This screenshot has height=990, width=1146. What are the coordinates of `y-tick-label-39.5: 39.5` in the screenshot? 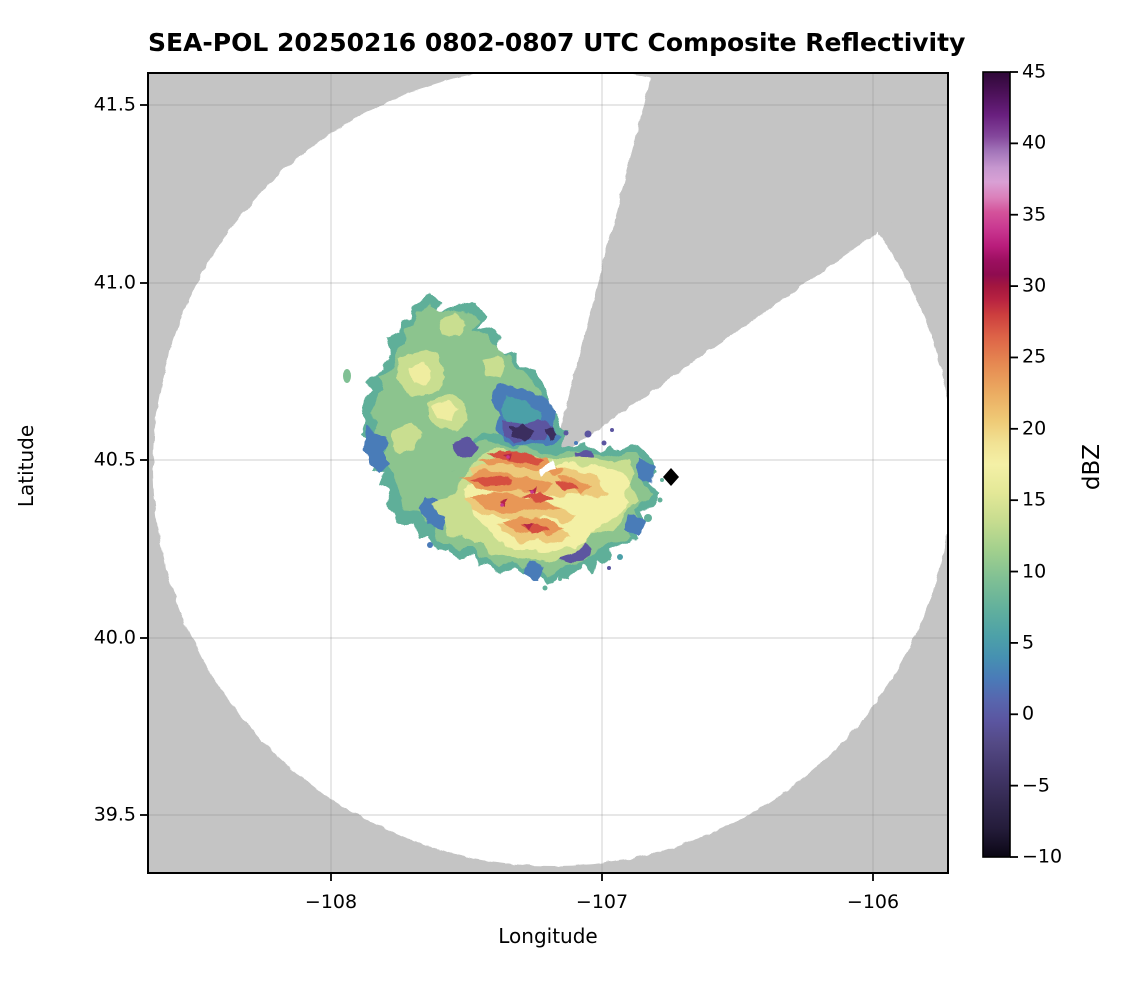 It's located at (114, 814).